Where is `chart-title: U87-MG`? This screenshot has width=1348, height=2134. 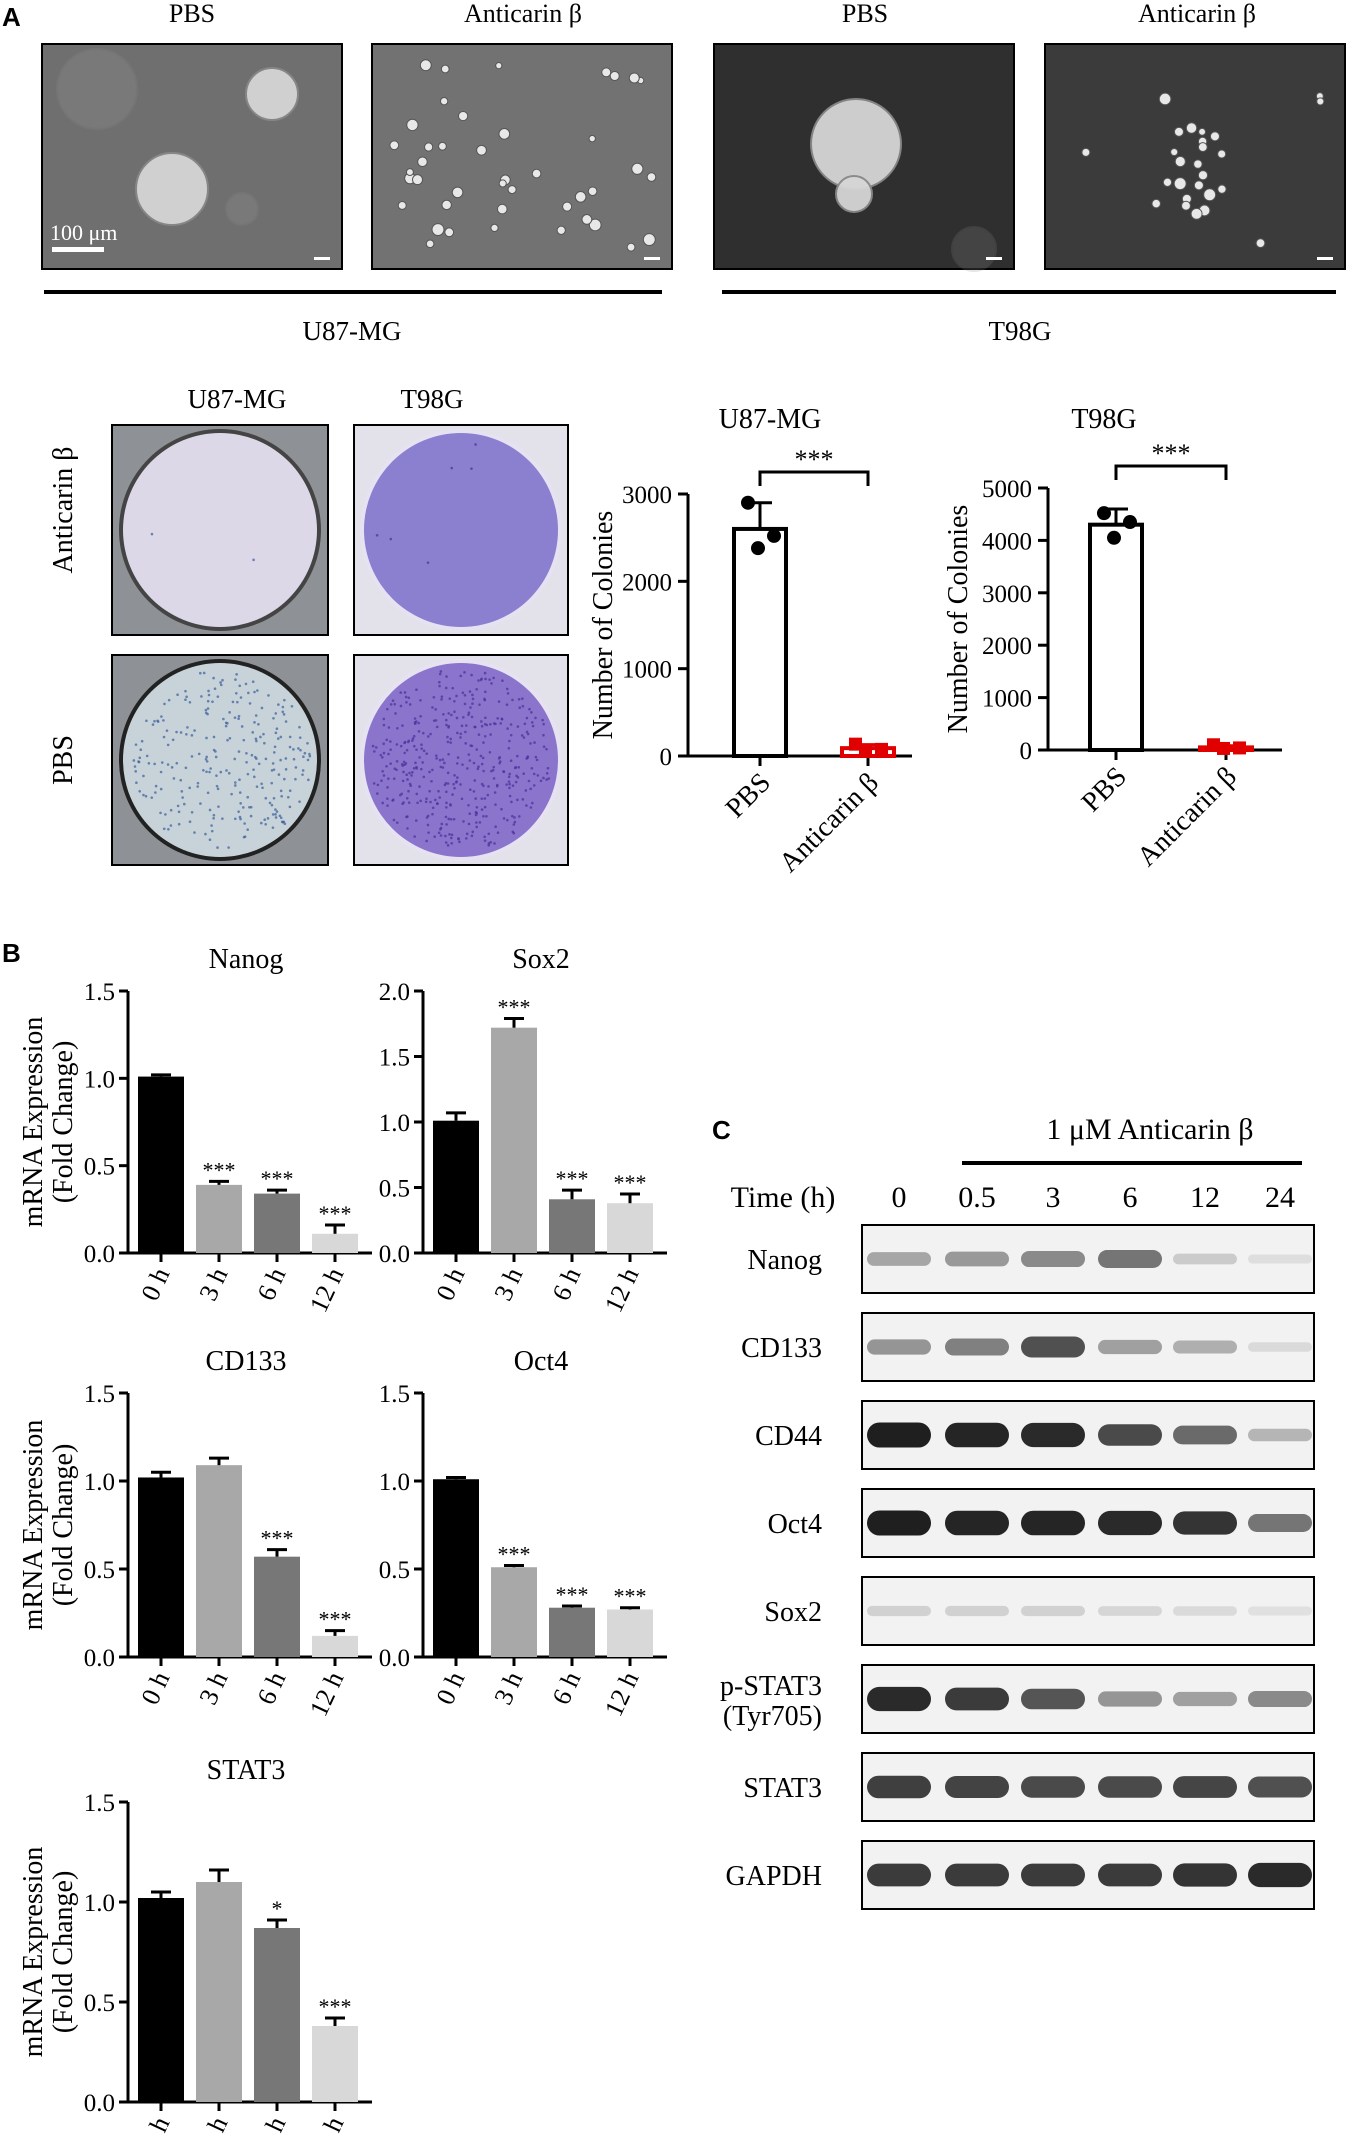
chart-title: U87-MG is located at coordinates (770, 419).